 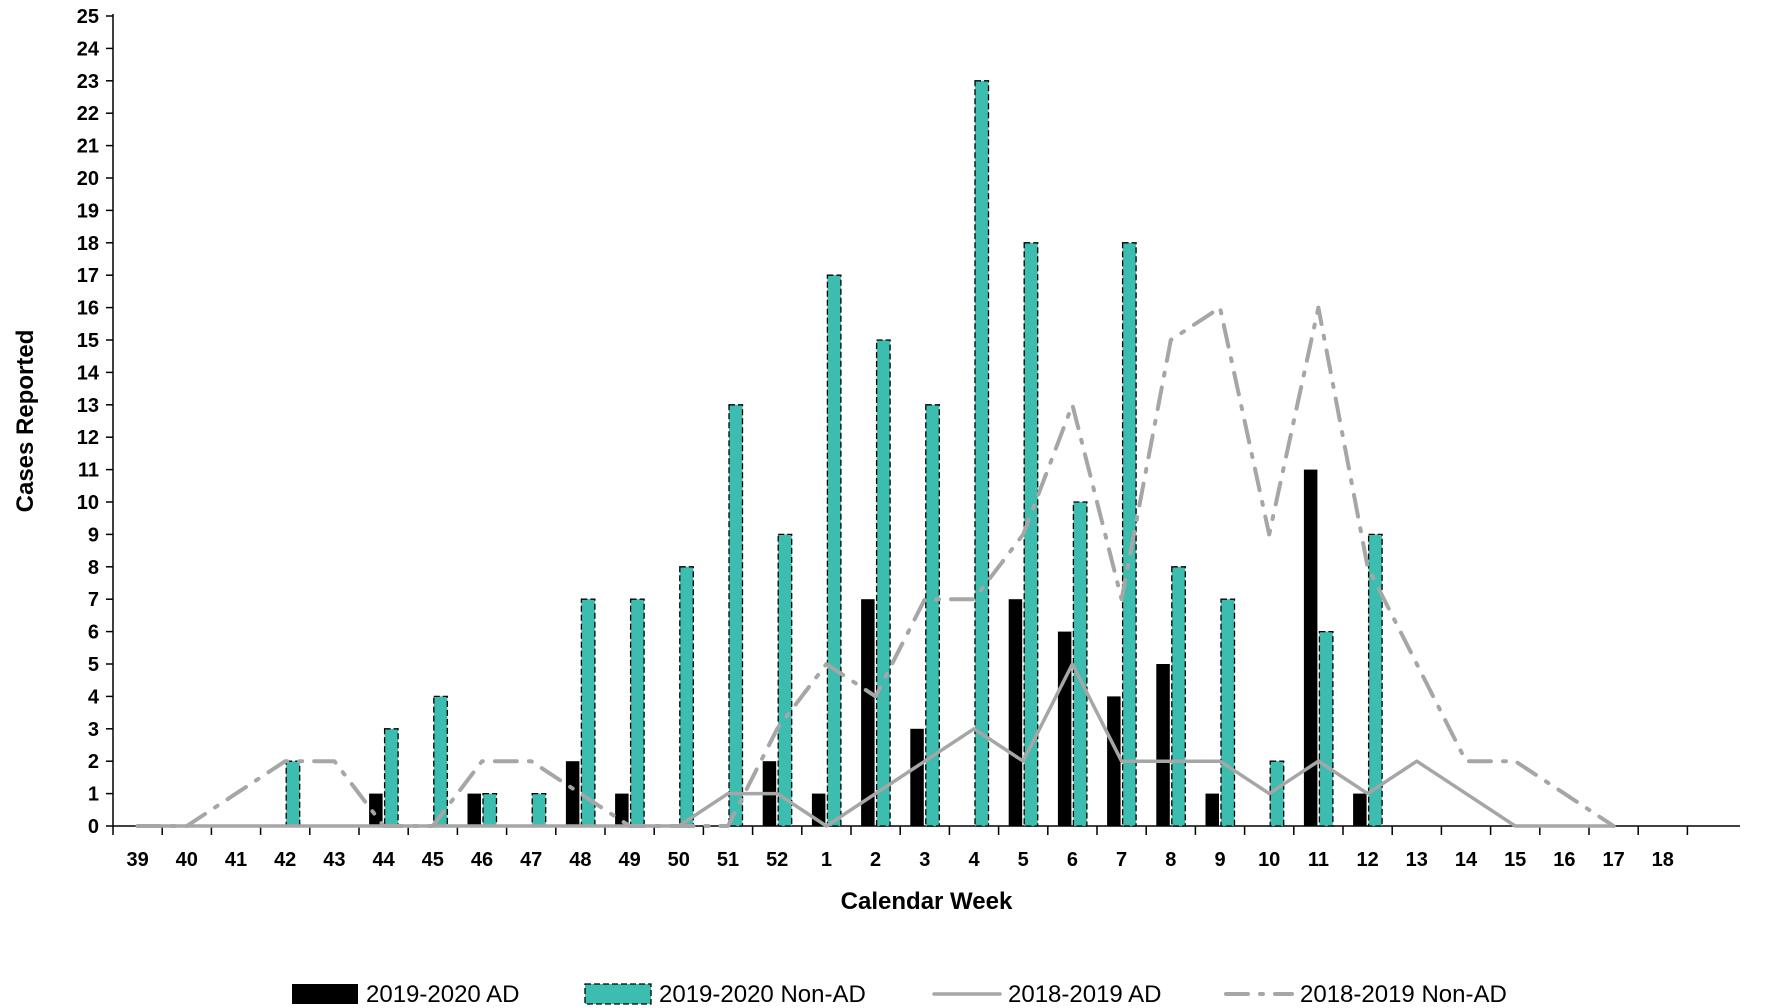 What do you see at coordinates (93, 568) in the screenshot?
I see `y-tick-label: 8` at bounding box center [93, 568].